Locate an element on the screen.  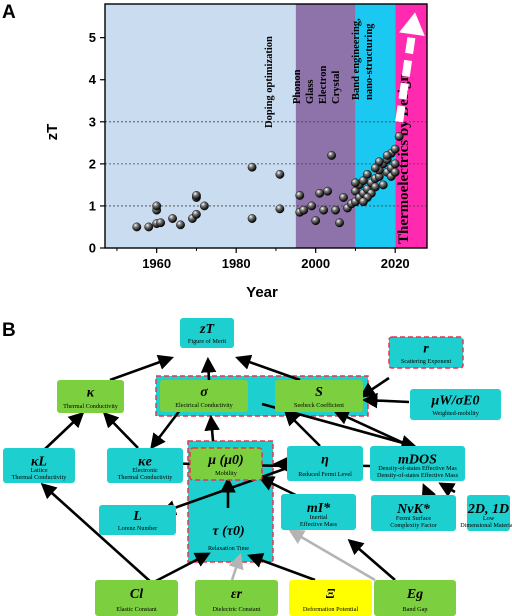
node-symbol: μW/σE0 is located at coordinates (454, 401).